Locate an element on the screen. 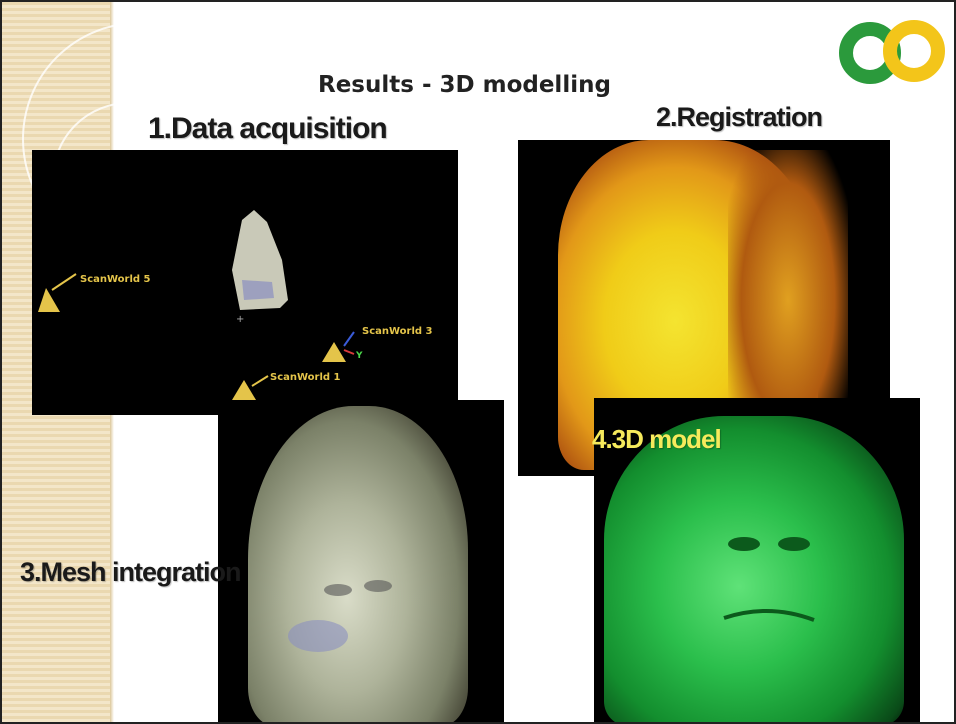 This screenshot has height=724, width=956. scanworld-5-label: ScanWorld 5 is located at coordinates (115, 279).